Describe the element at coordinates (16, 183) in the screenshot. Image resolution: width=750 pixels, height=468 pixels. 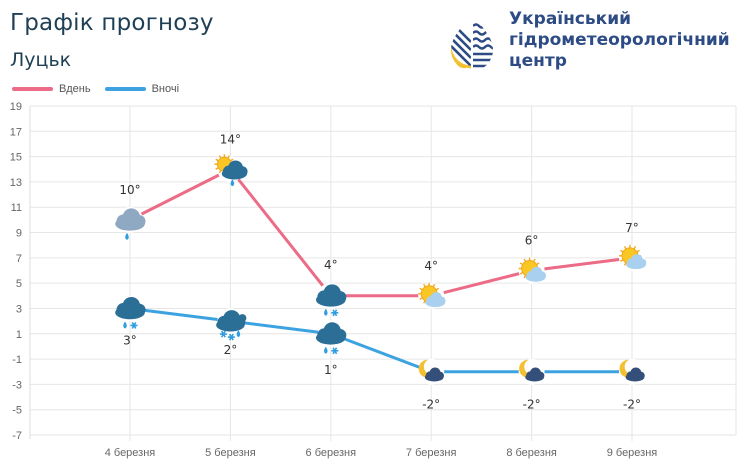
I see `y-tick-label: 13` at that location.